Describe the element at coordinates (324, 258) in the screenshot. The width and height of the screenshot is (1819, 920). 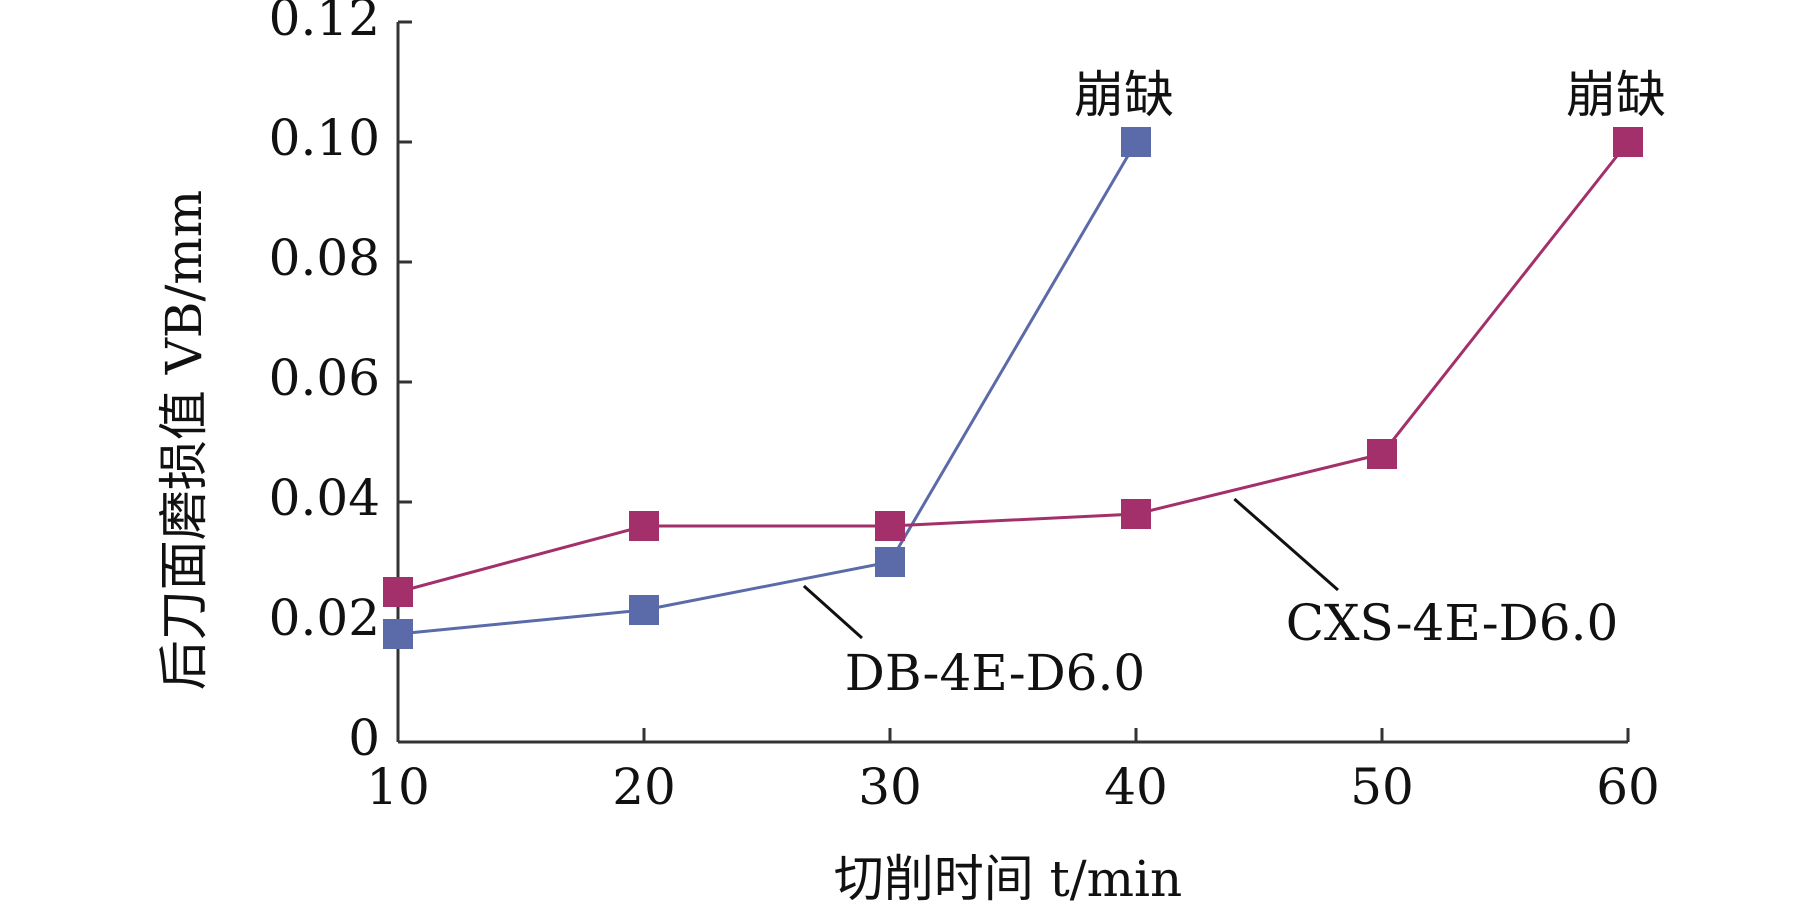
I see `y-tick-label: 0.08` at that location.